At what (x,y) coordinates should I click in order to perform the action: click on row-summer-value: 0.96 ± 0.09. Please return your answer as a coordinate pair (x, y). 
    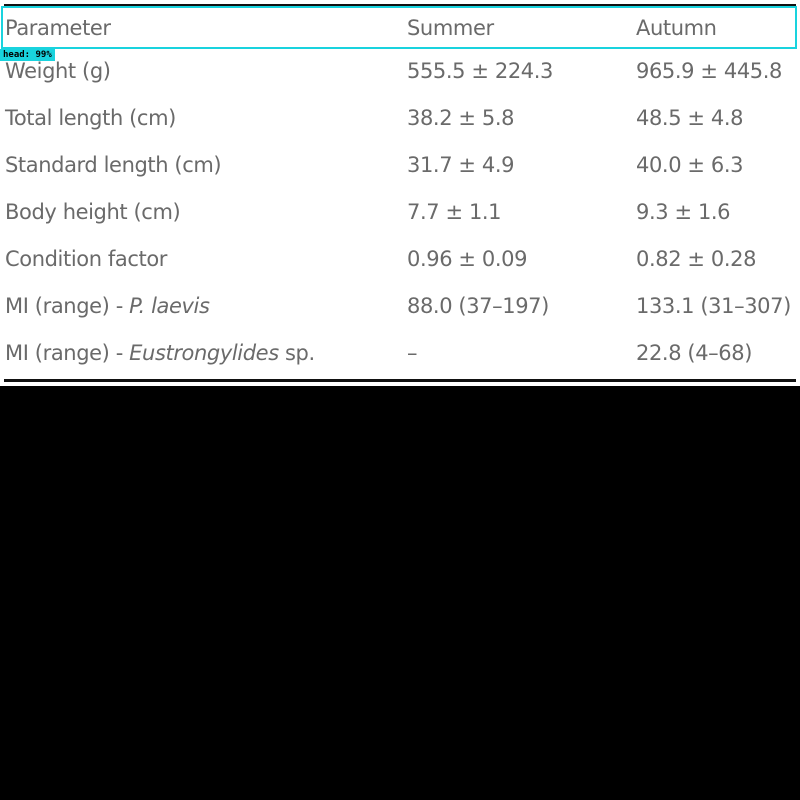
    Looking at the image, I should click on (467, 259).